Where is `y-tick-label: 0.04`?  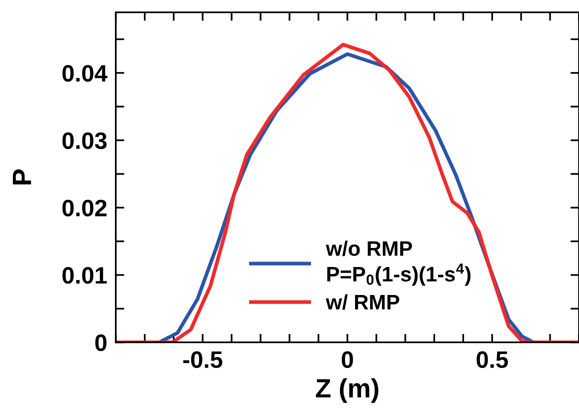
y-tick-label: 0.04 is located at coordinates (85, 73).